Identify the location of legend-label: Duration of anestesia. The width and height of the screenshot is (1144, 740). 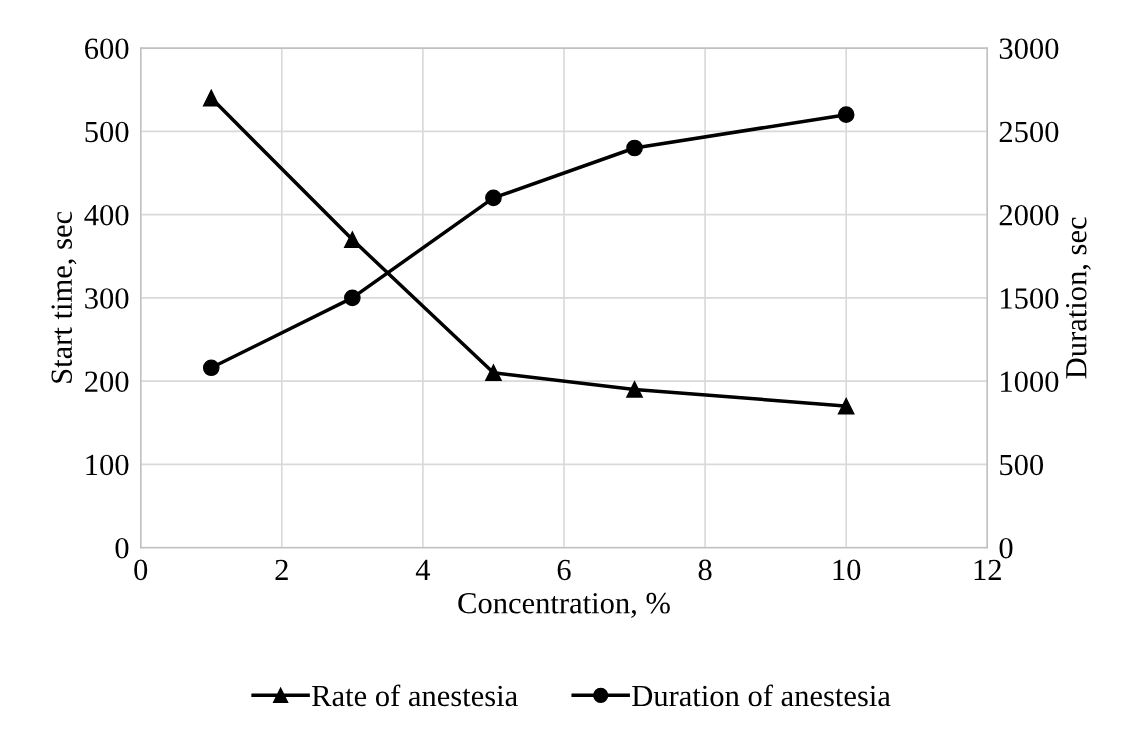
(761, 695).